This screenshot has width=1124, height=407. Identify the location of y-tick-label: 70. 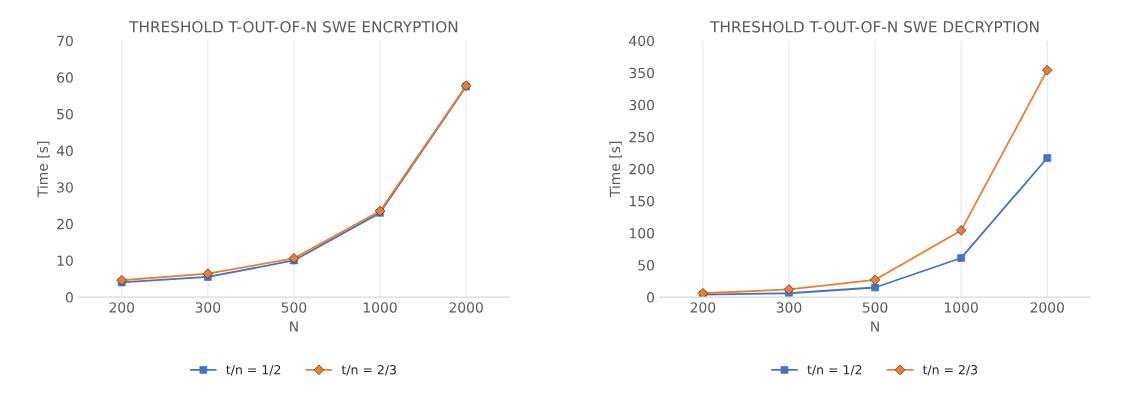
(65, 41).